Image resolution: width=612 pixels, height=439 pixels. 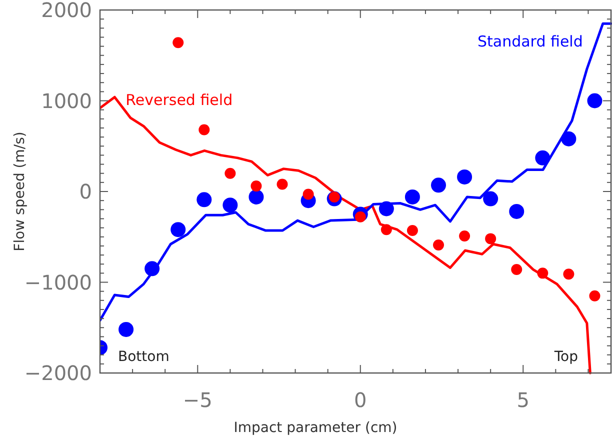 I want to click on y-tick-label: 2000, so click(x=66, y=11).